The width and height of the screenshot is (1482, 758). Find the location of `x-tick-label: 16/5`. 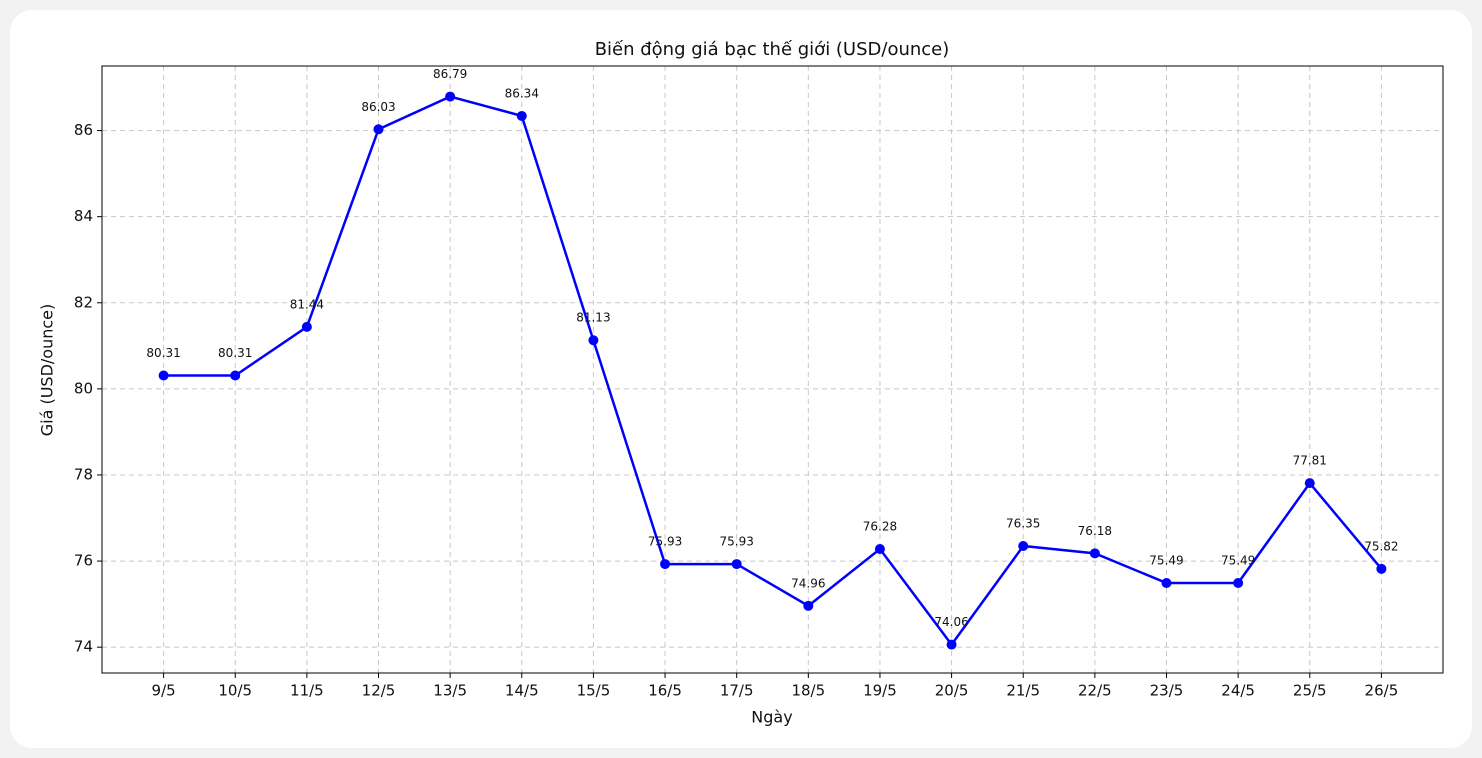

x-tick-label: 16/5 is located at coordinates (665, 691).